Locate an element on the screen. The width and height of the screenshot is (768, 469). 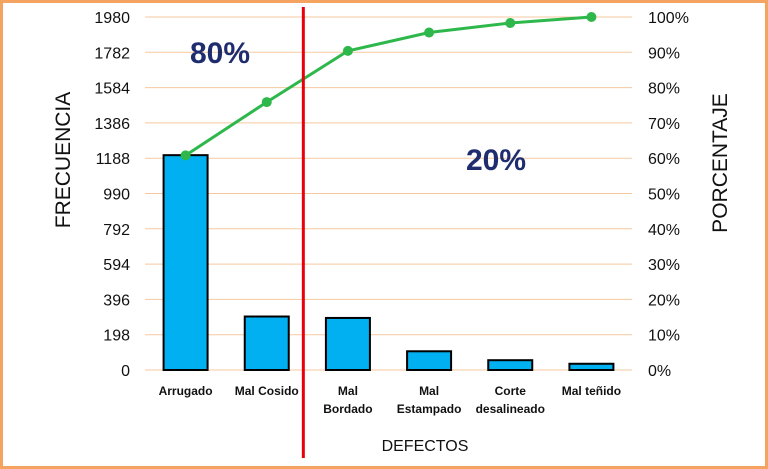
x-tick-label: Estampado is located at coordinates (429, 409).